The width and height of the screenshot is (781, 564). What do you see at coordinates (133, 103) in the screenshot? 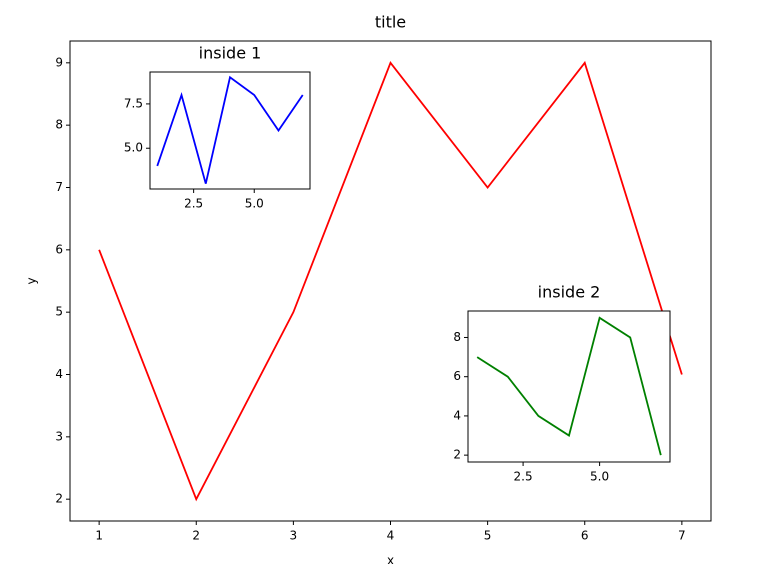
I see `y-tick-label: 7.5` at bounding box center [133, 103].